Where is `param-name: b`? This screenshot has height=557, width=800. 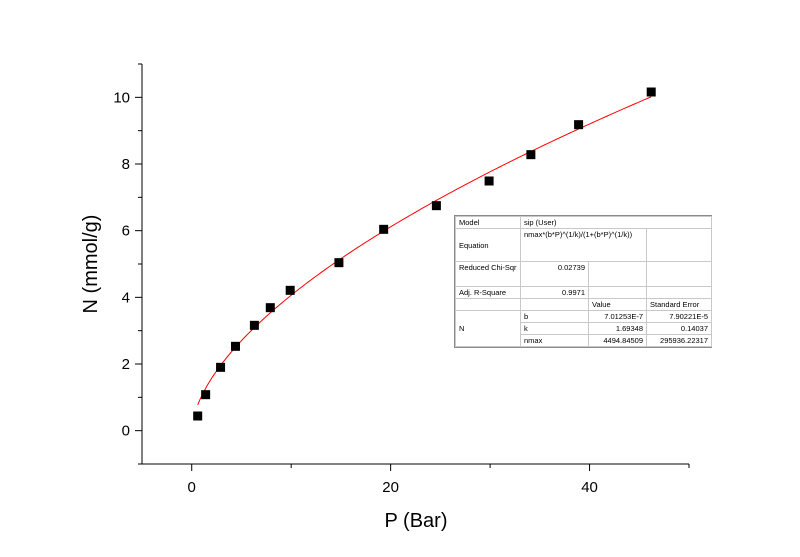 param-name: b is located at coordinates (554, 316).